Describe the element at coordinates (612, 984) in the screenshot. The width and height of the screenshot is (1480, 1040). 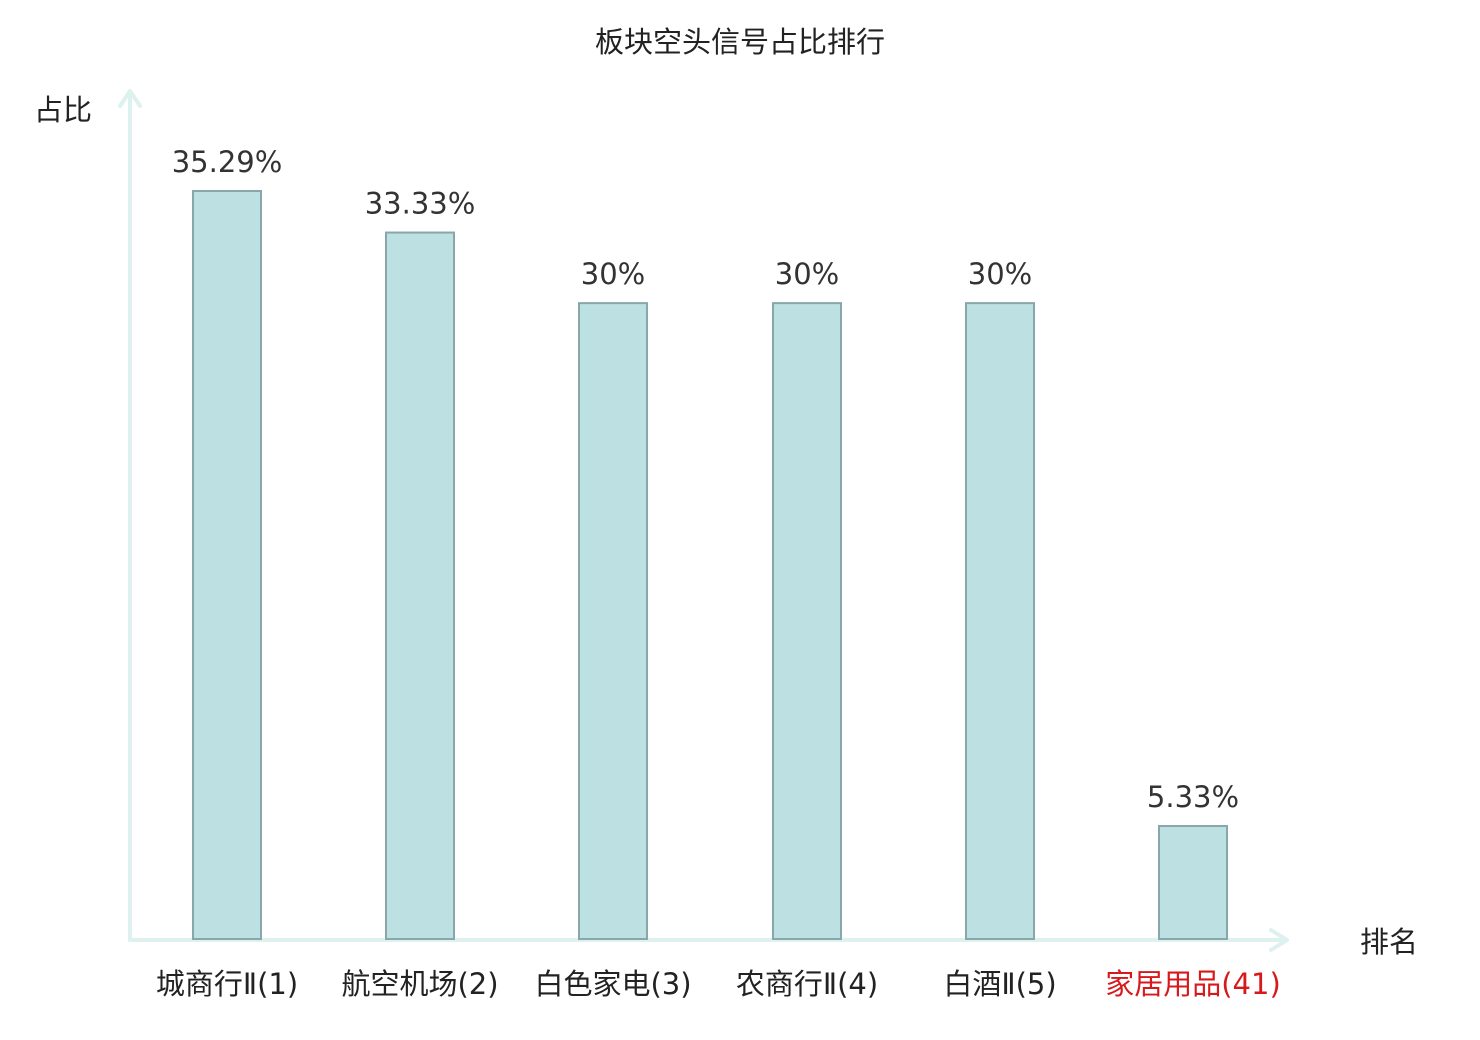
I see `category-label: 白色家电(3)` at that location.